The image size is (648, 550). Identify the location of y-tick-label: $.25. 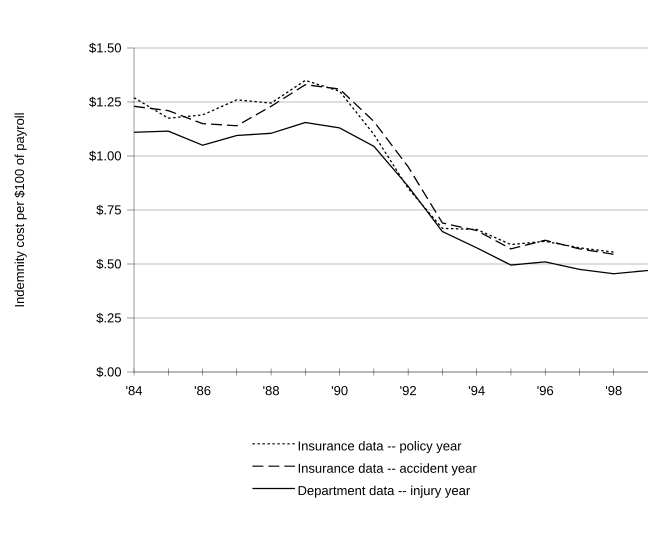
(108, 318).